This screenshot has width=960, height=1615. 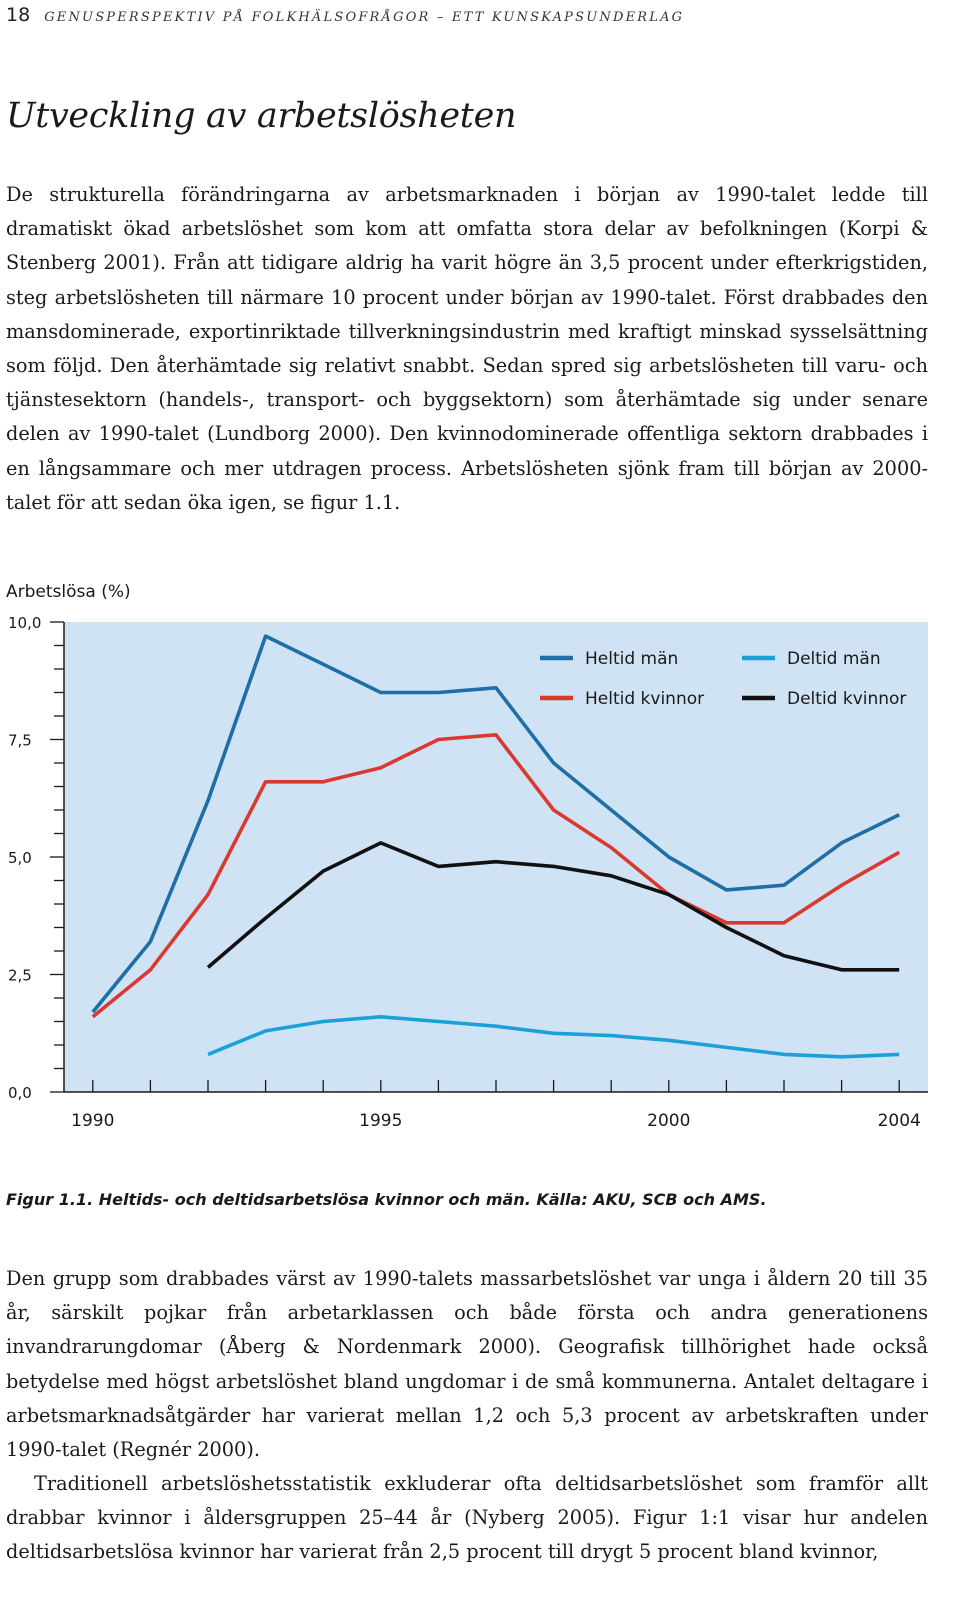 I want to click on y-tick-label: 10,0, so click(x=24, y=623).